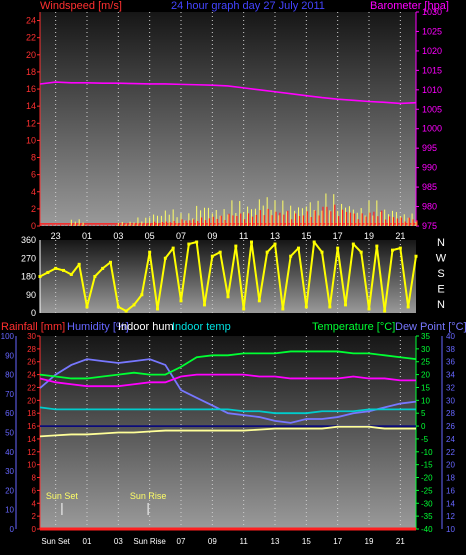 Image resolution: width=466 pixels, height=555 pixels. I want to click on top-x-tick-label: 05, so click(150, 236).